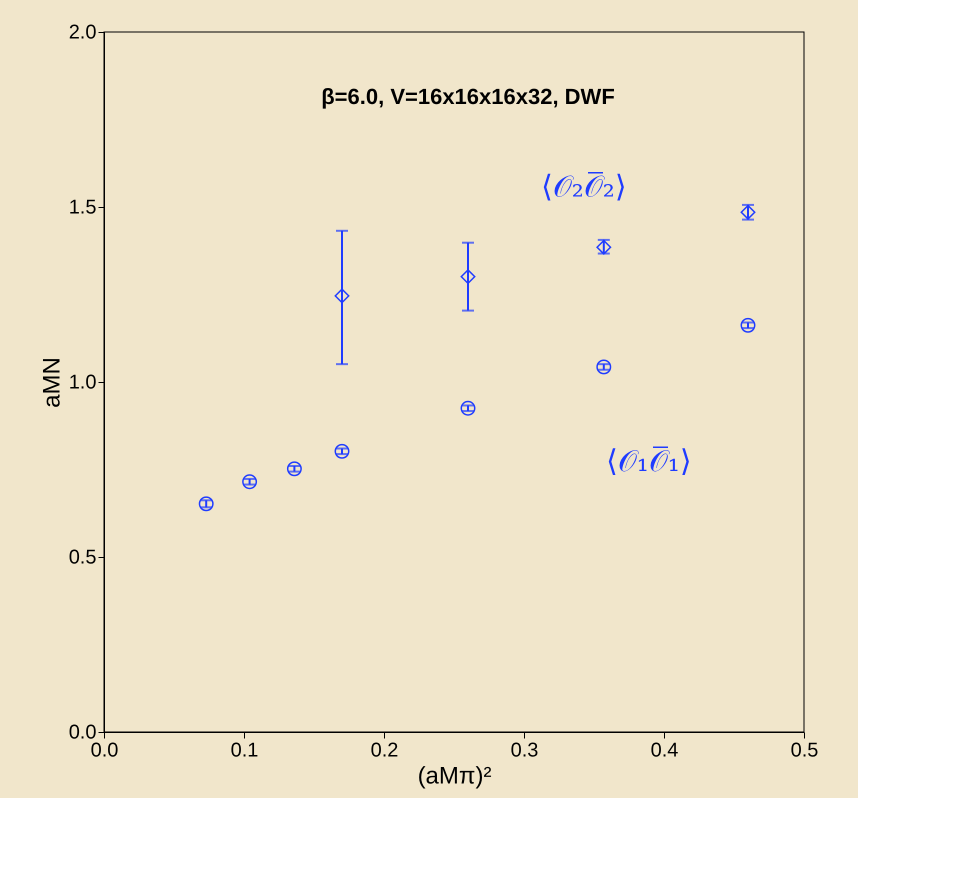  I want to click on text: β=6.0, V=16x16x16x32, DWF, so click(468, 96).